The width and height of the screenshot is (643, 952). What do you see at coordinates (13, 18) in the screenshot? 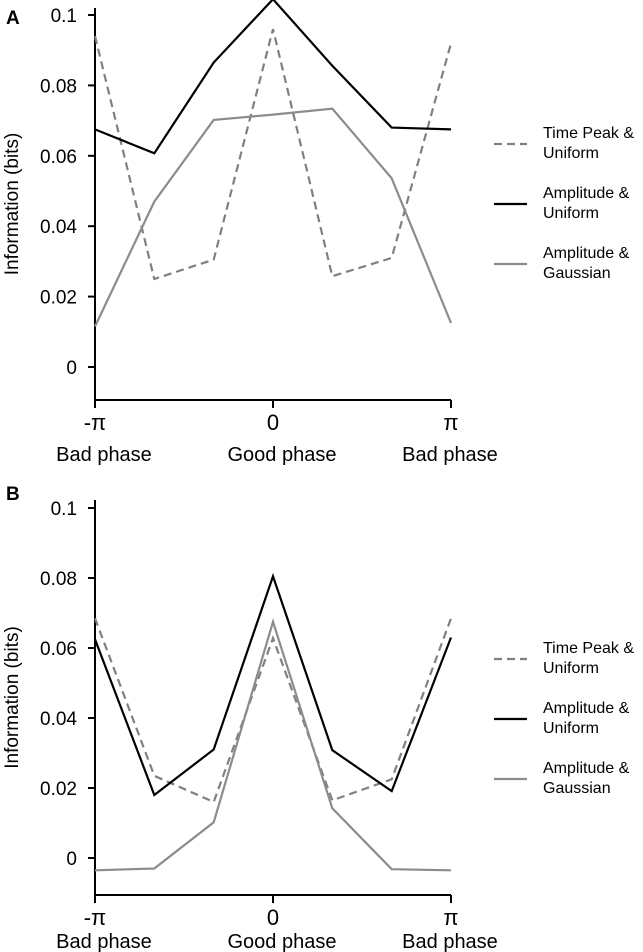
I see `panel-label: A` at bounding box center [13, 18].